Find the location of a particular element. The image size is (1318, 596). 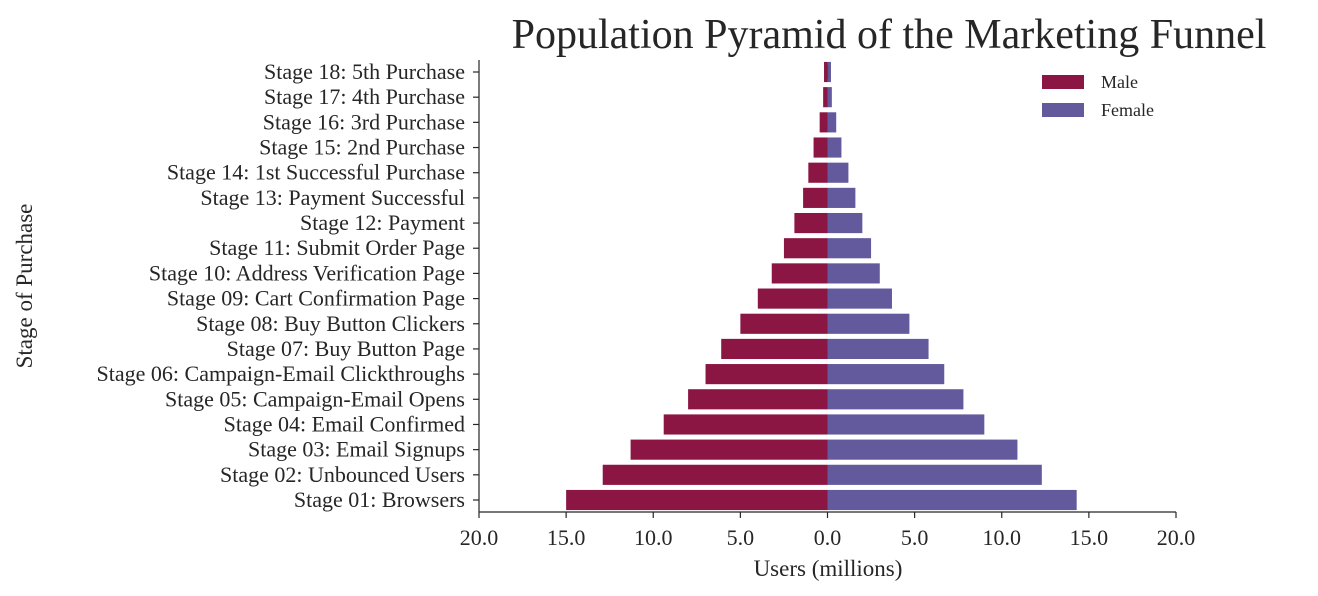

y-tick-label: Stage 05: Campaign-Email Opens is located at coordinates (315, 398).